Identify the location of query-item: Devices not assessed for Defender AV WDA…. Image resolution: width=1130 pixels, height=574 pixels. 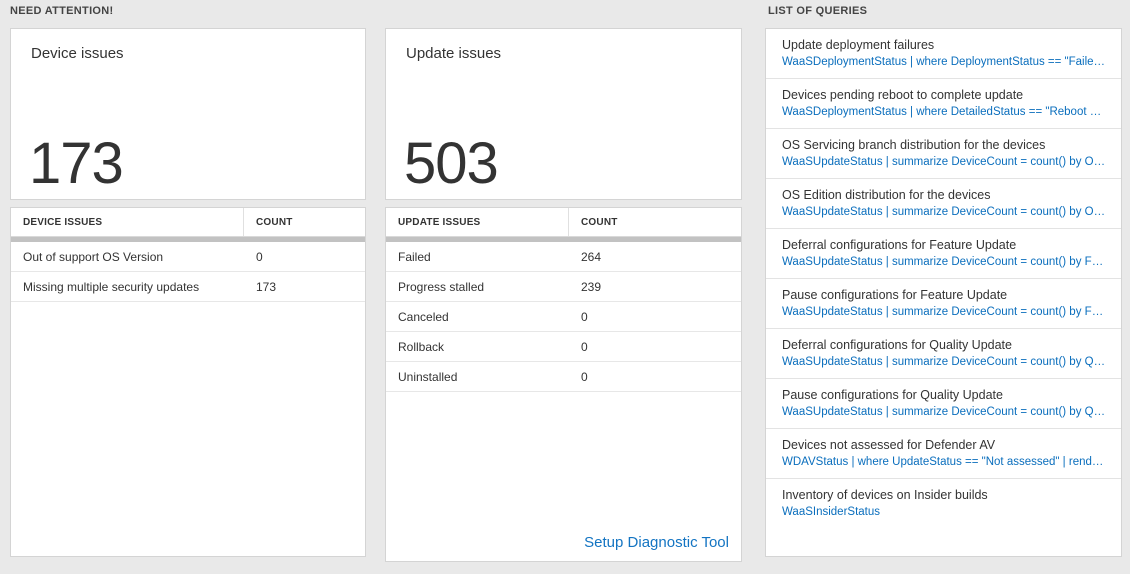
(943, 454).